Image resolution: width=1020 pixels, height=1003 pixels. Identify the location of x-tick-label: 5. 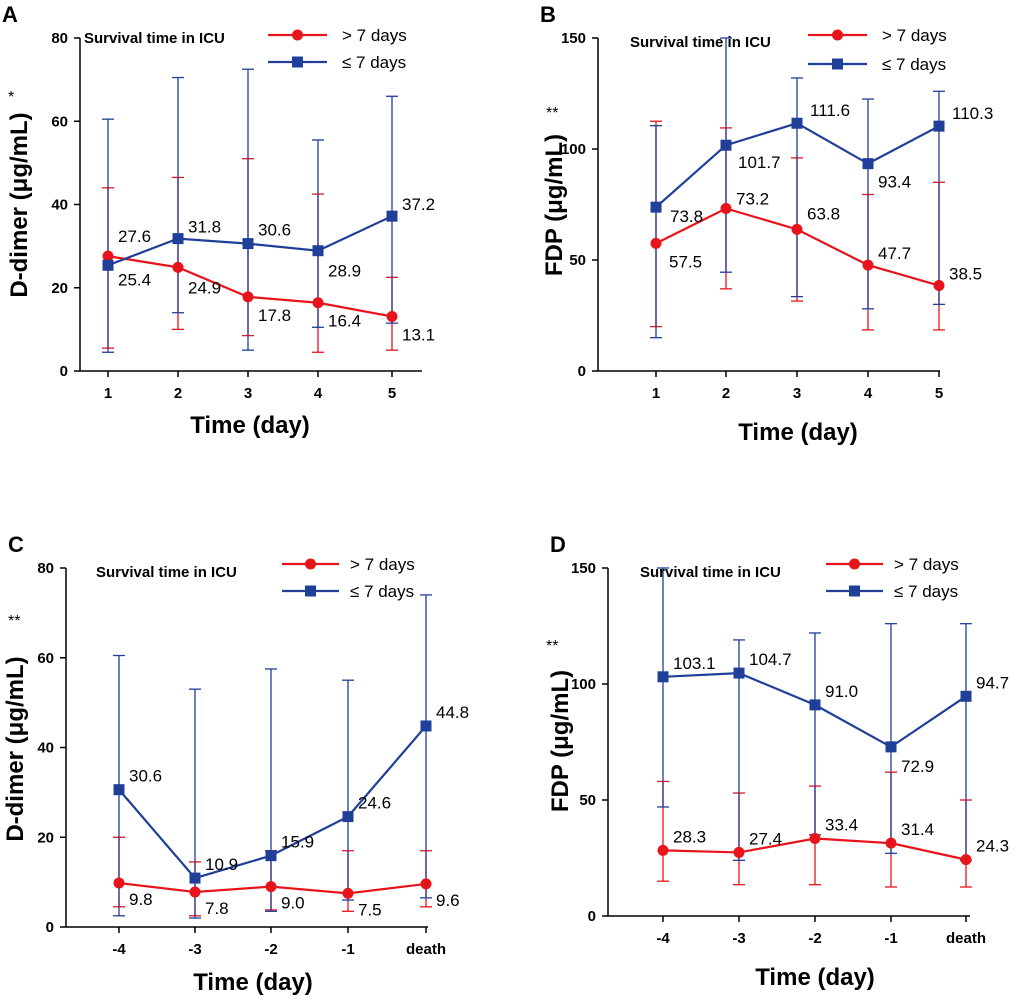
(392, 393).